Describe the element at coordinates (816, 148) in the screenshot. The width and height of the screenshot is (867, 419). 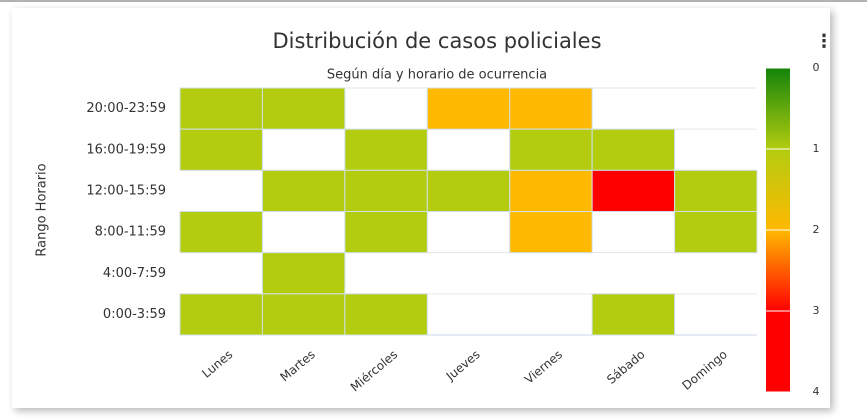
I see `legend-tick-label: 1` at that location.